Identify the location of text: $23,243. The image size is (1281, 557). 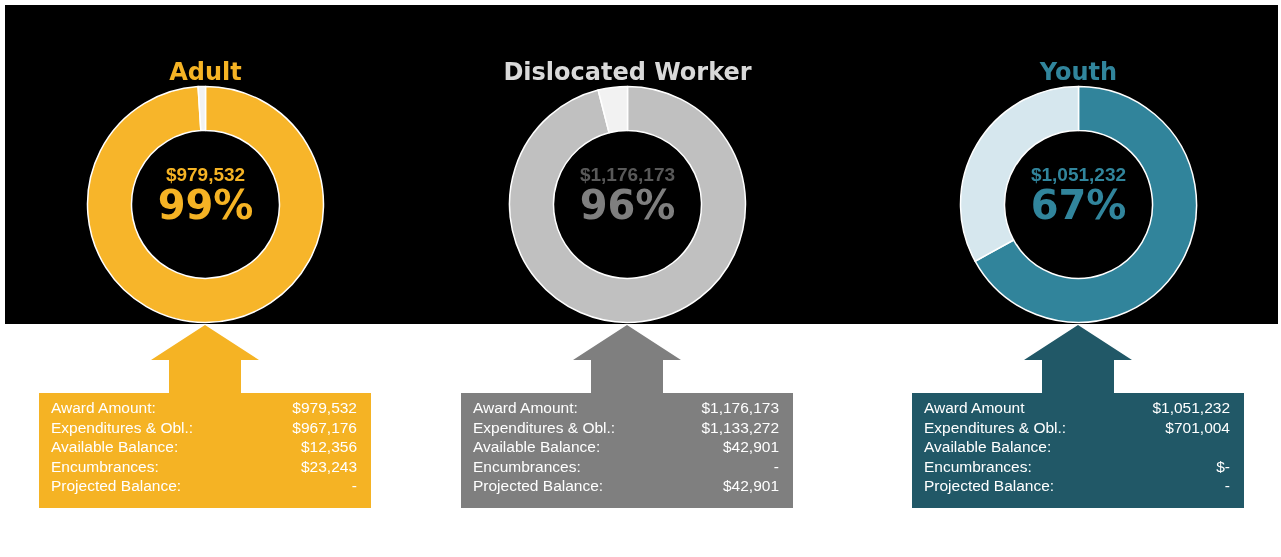
(328, 466).